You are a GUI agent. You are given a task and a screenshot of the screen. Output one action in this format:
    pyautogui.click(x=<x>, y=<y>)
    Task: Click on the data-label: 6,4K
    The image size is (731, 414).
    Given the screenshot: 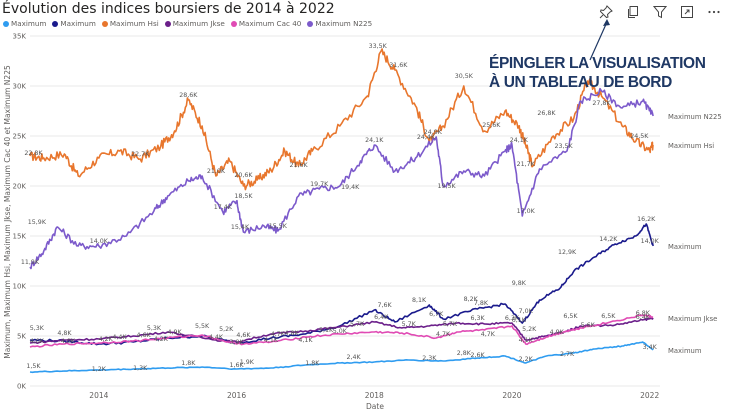 What is the action you would take?
    pyautogui.click(x=381, y=317)
    